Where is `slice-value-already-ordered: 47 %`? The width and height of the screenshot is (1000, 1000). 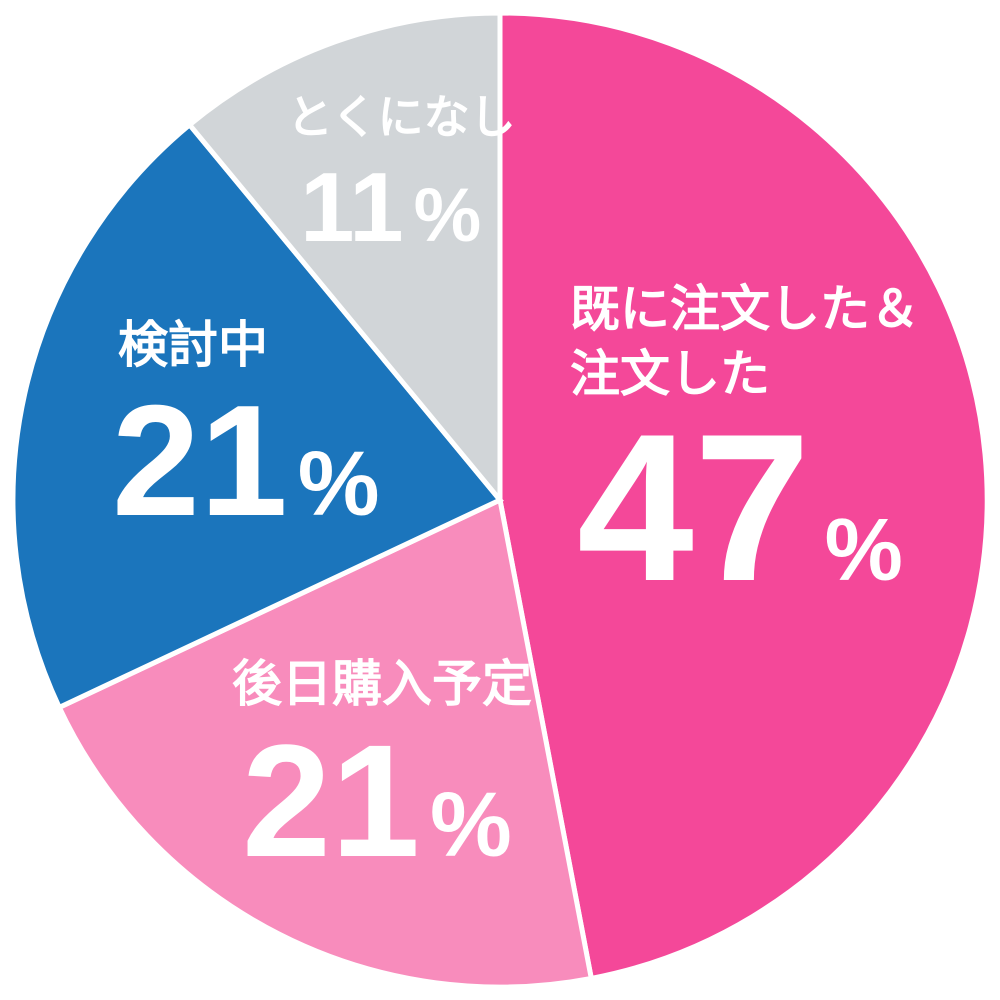
slice-value-already-ordered: 47 % is located at coordinates (740, 508).